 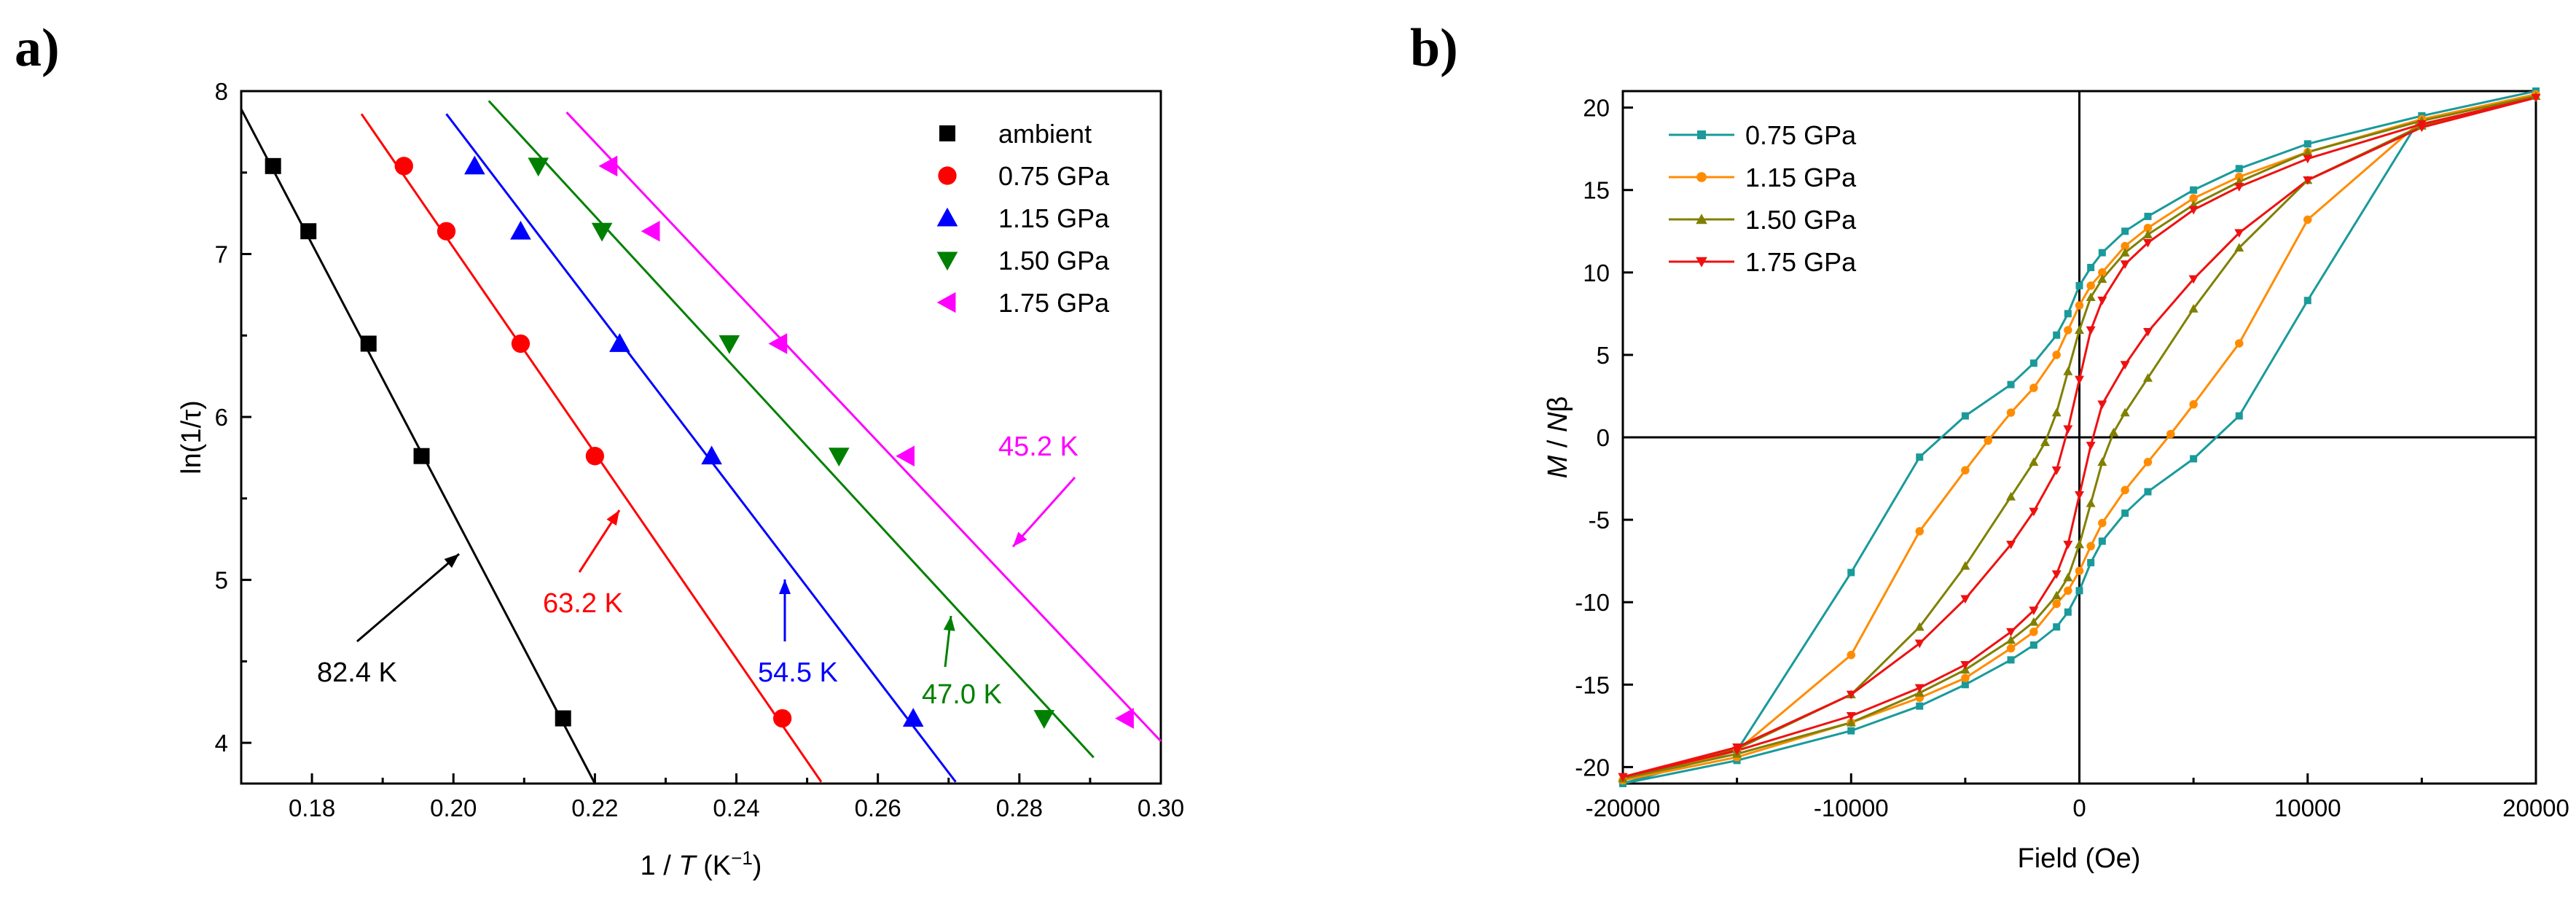 I want to click on y-tick-label: 0, so click(x=1603, y=437).